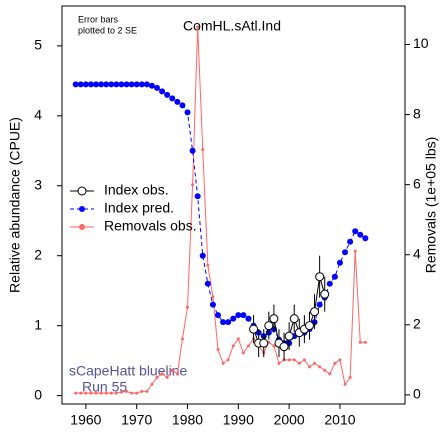  I want to click on x-tick-label: 1970, so click(136, 420).